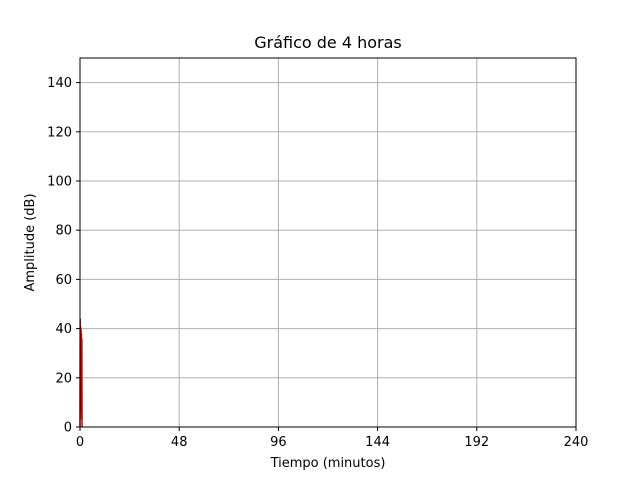  I want to click on x-tick-label: 48, so click(179, 442).